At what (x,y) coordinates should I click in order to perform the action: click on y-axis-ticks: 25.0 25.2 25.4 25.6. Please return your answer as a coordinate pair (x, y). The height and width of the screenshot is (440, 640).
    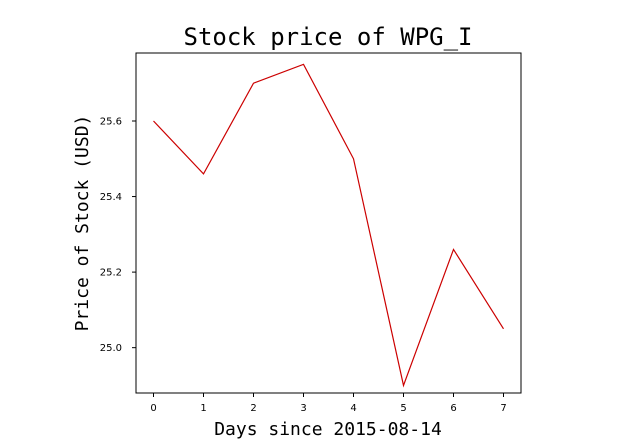
    Looking at the image, I should click on (118, 235).